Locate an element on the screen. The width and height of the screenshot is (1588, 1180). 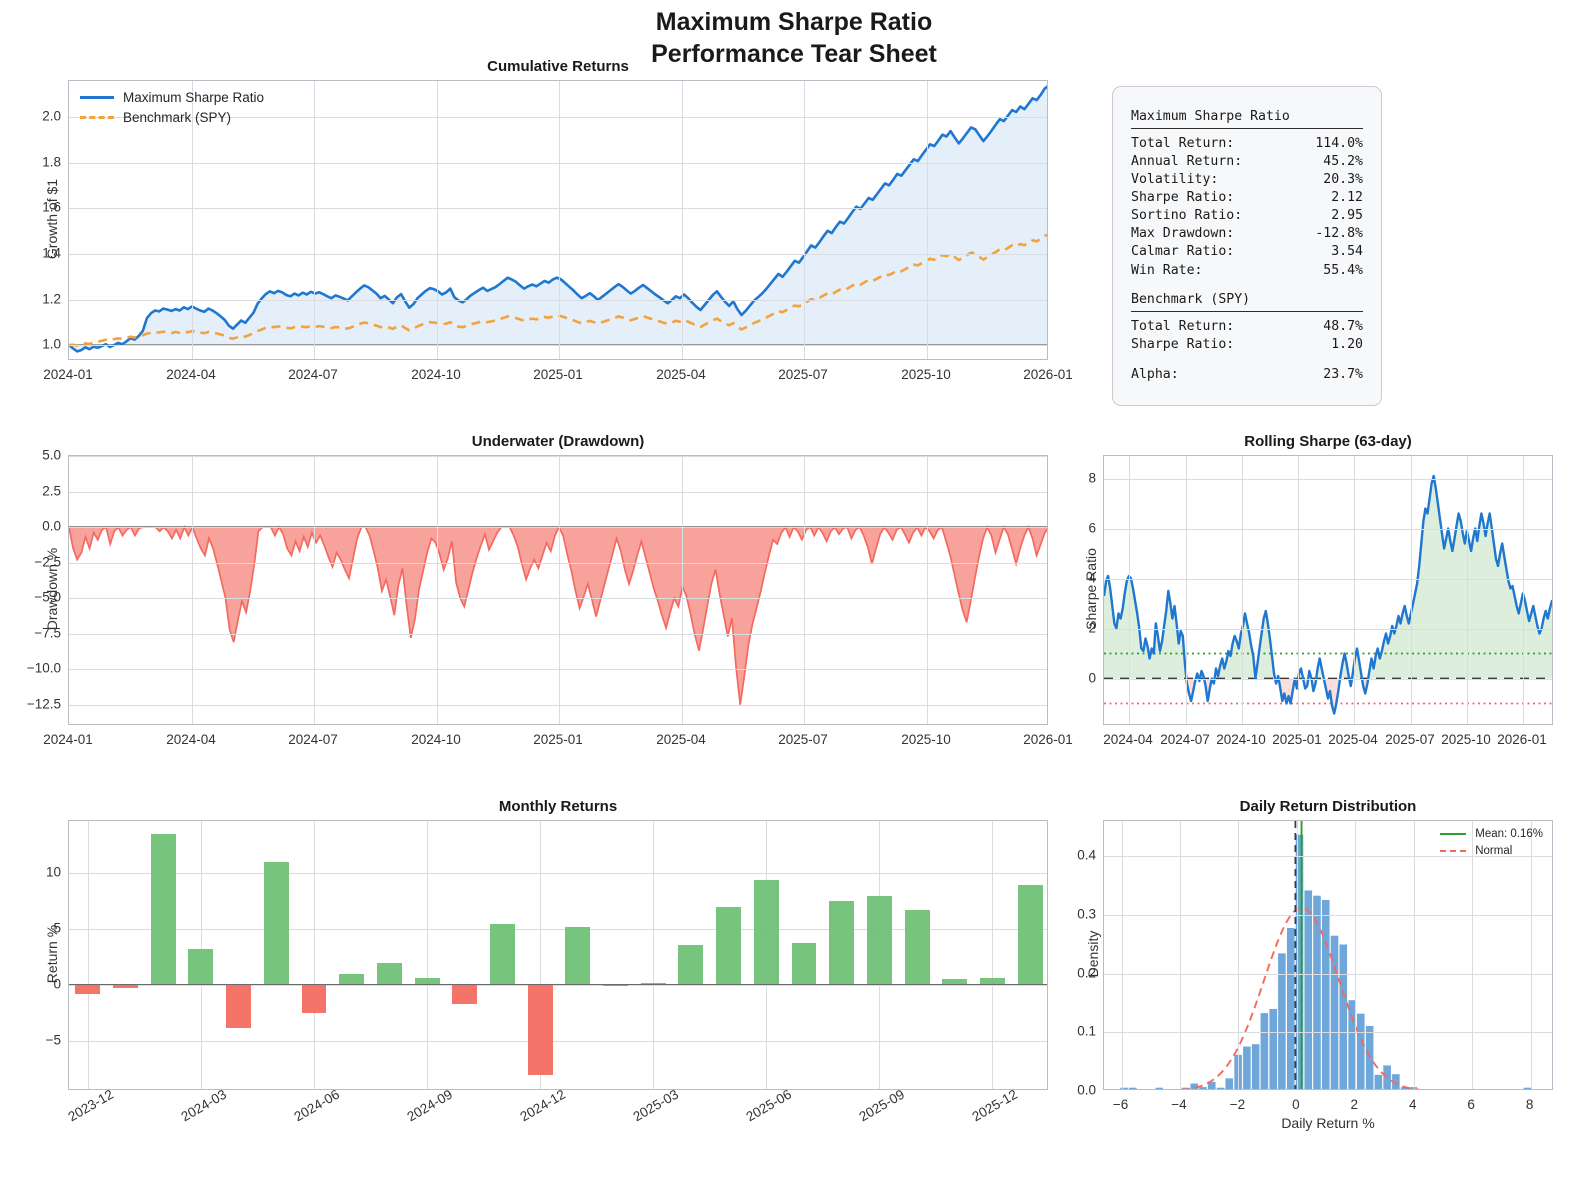
stats-row-label: Win Rate: is located at coordinates (1167, 270).